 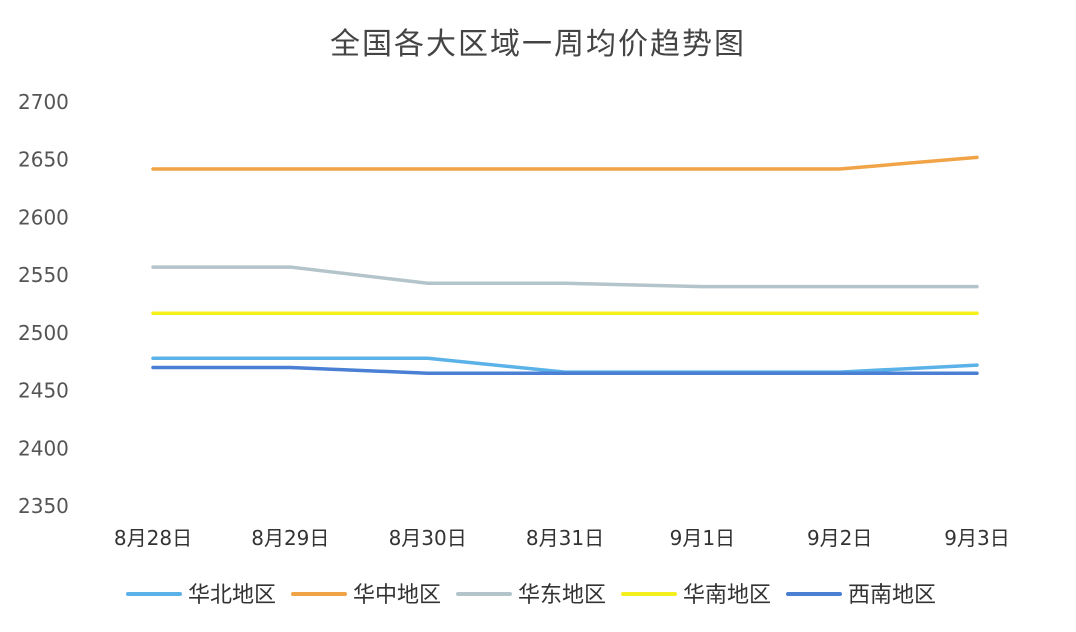 What do you see at coordinates (232, 595) in the screenshot?
I see `legend-label: 华北地区` at bounding box center [232, 595].